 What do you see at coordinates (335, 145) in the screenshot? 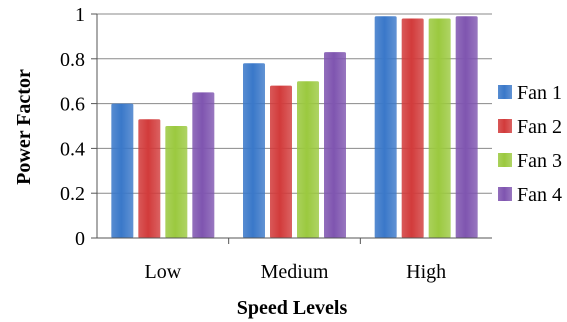
I see `bar-fan-4-medium` at bounding box center [335, 145].